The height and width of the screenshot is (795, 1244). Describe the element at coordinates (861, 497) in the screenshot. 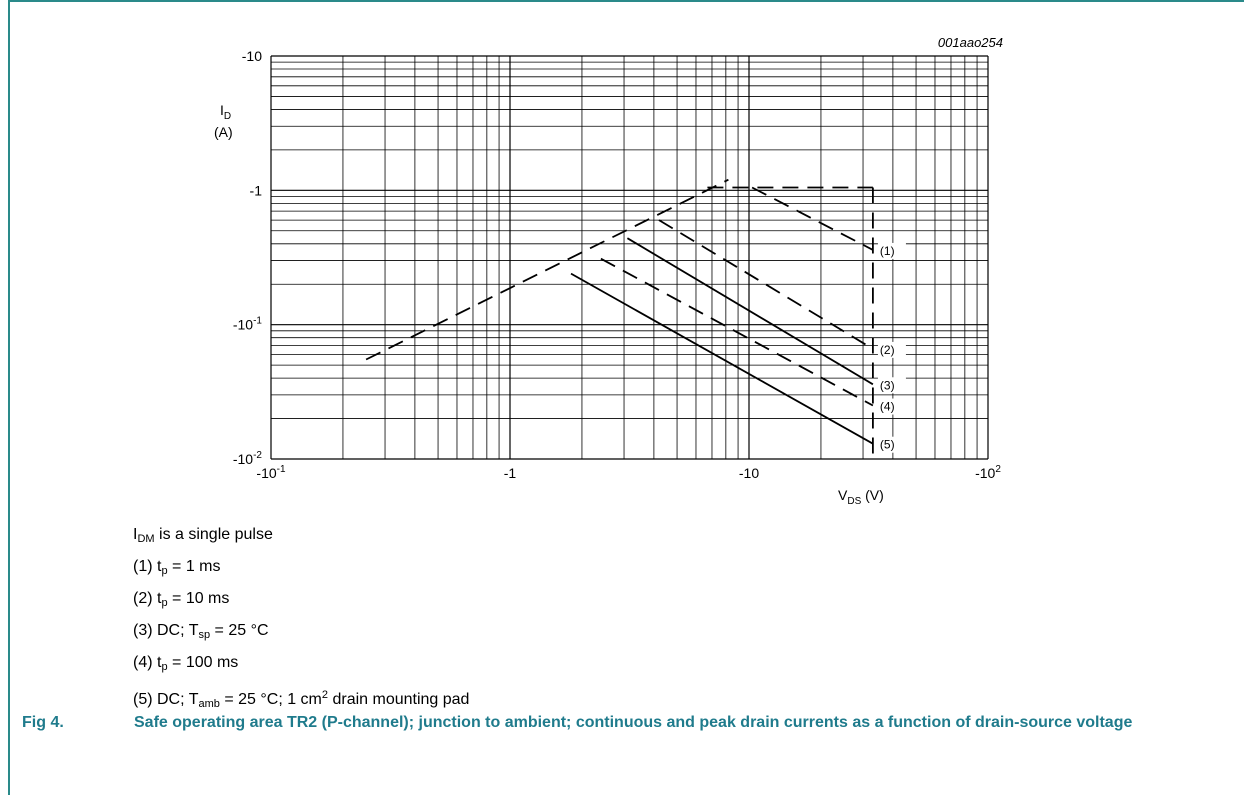

I see `x-axis-label: VDS (V)` at that location.